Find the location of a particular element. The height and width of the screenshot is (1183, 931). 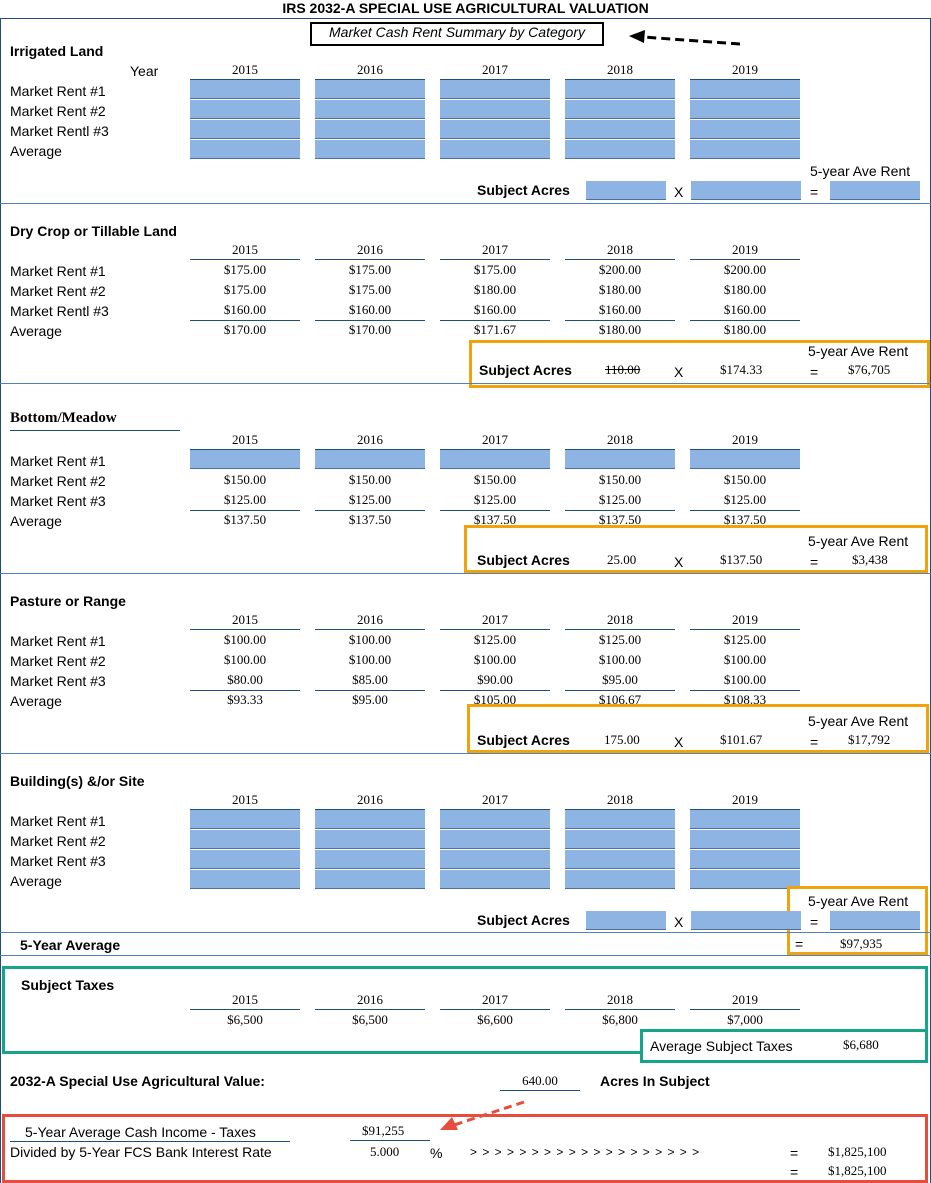

section-divider is located at coordinates (465, 383).